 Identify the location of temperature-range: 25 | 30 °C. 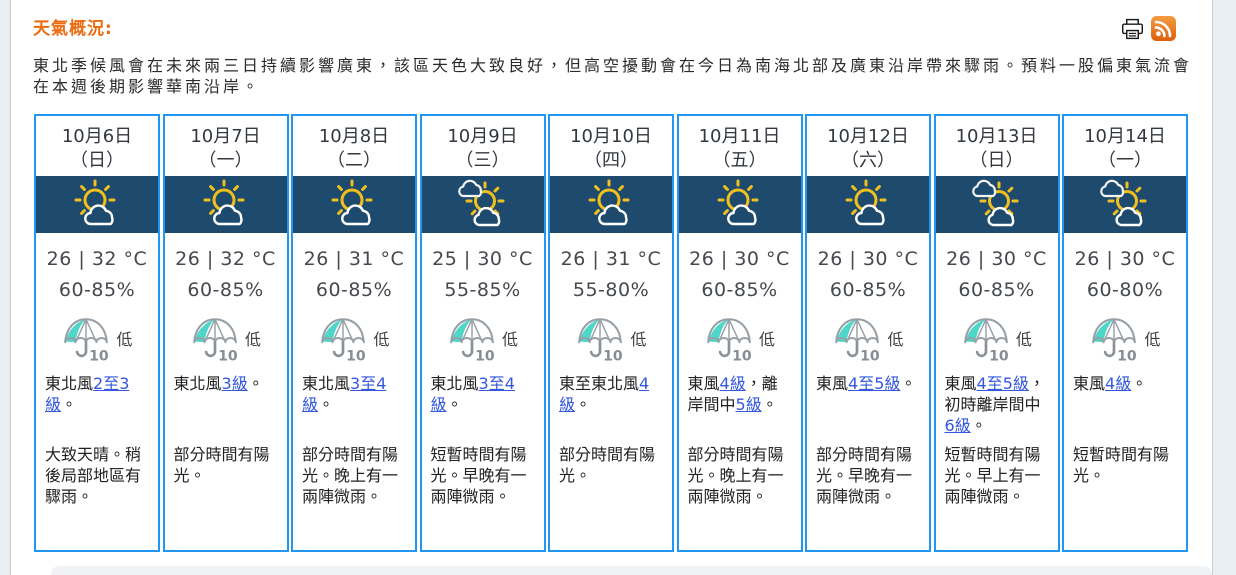
(482, 259).